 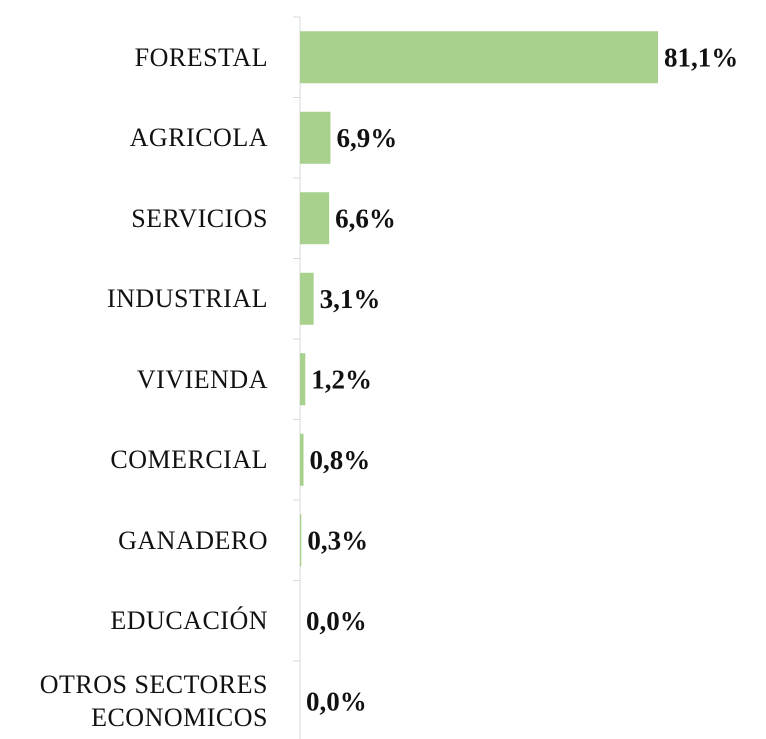 What do you see at coordinates (202, 379) in the screenshot?
I see `category-label: VIVIENDA` at bounding box center [202, 379].